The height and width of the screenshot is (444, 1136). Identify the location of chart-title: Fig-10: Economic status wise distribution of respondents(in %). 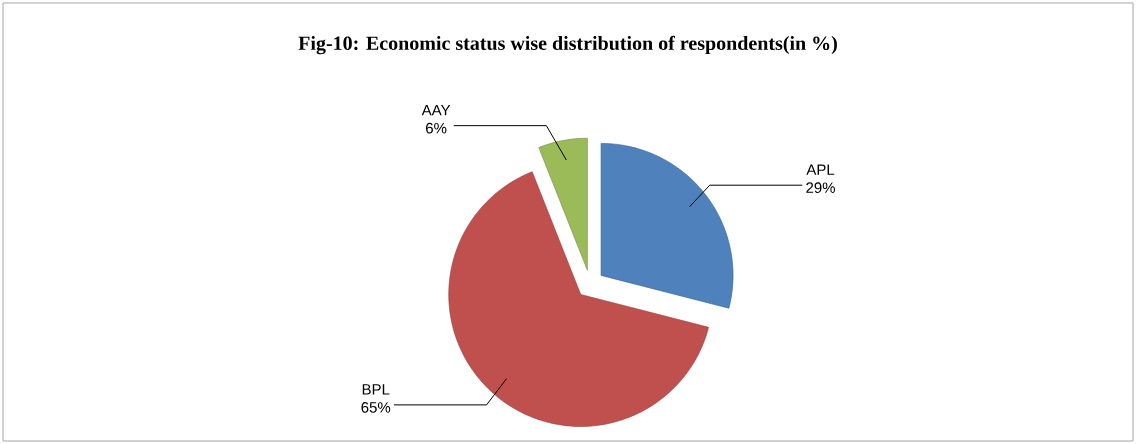
(567, 45).